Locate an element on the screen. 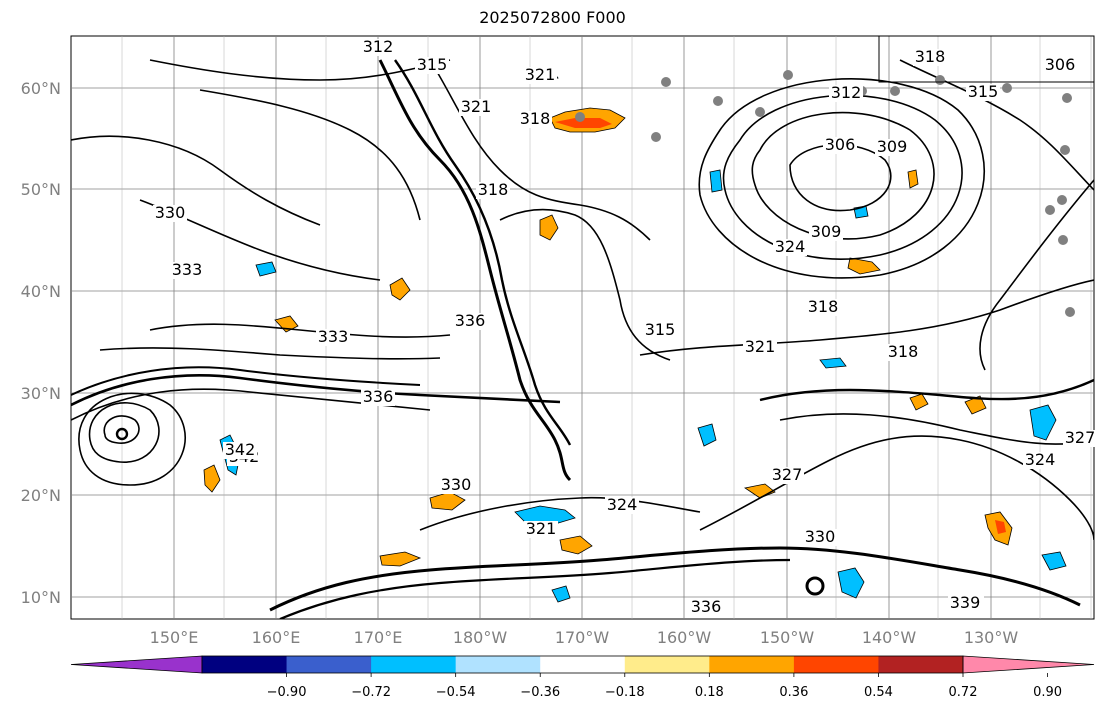 The width and height of the screenshot is (1105, 712). latitude-label: 50°N is located at coordinates (41, 189).